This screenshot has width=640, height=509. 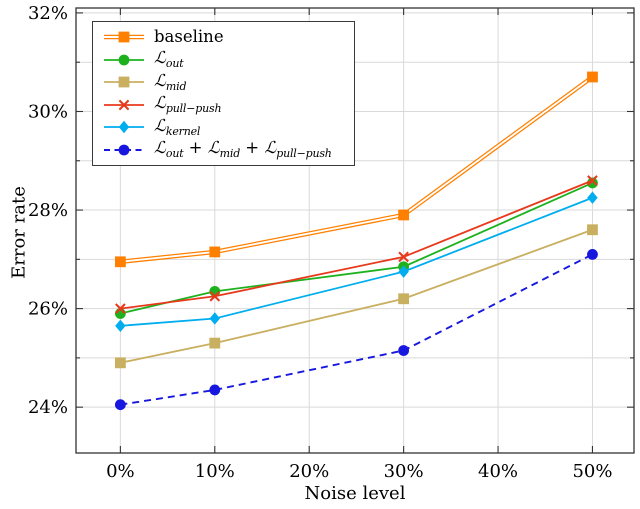 What do you see at coordinates (227, 60) in the screenshot?
I see `legend-item: ℒout` at bounding box center [227, 60].